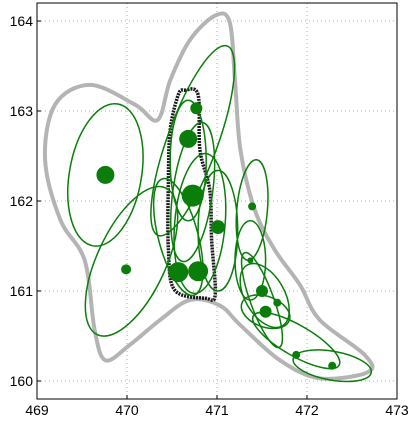 This screenshot has width=415, height=421. Describe the element at coordinates (22, 381) in the screenshot. I see `y-tick-label: 160` at that location.